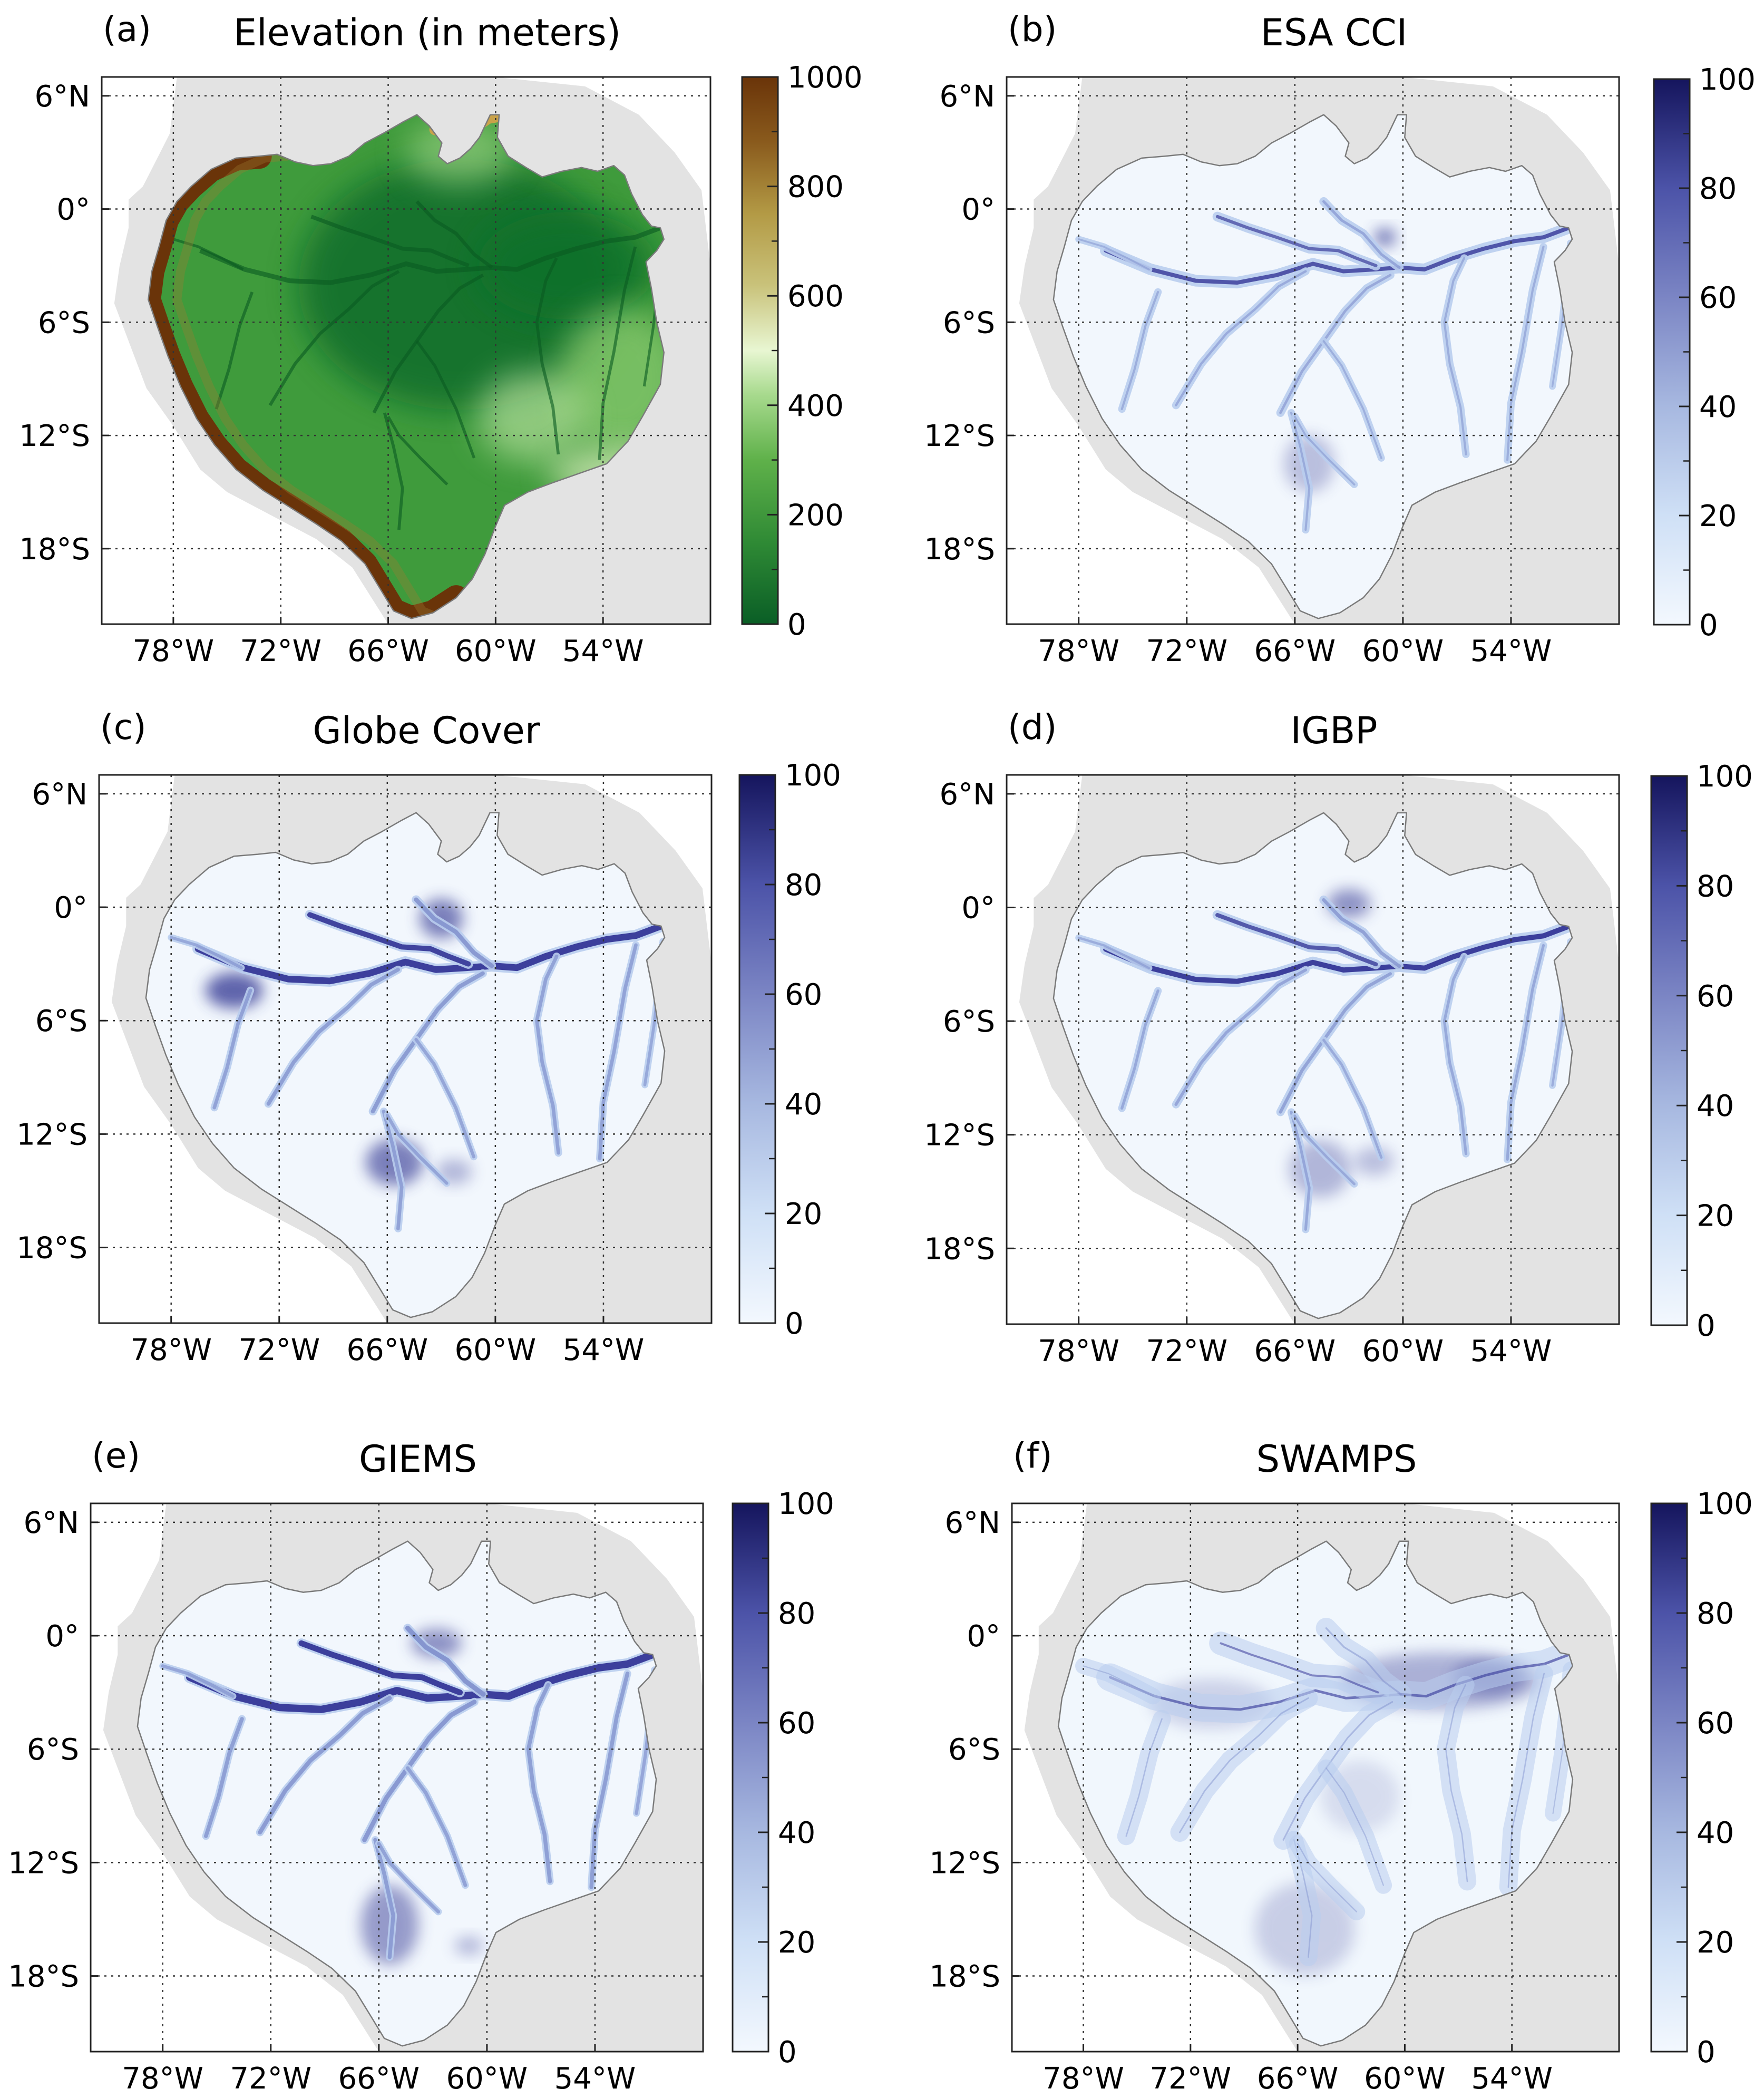 The image size is (1764, 2098). I want to click on map-area, so click(406, 350).